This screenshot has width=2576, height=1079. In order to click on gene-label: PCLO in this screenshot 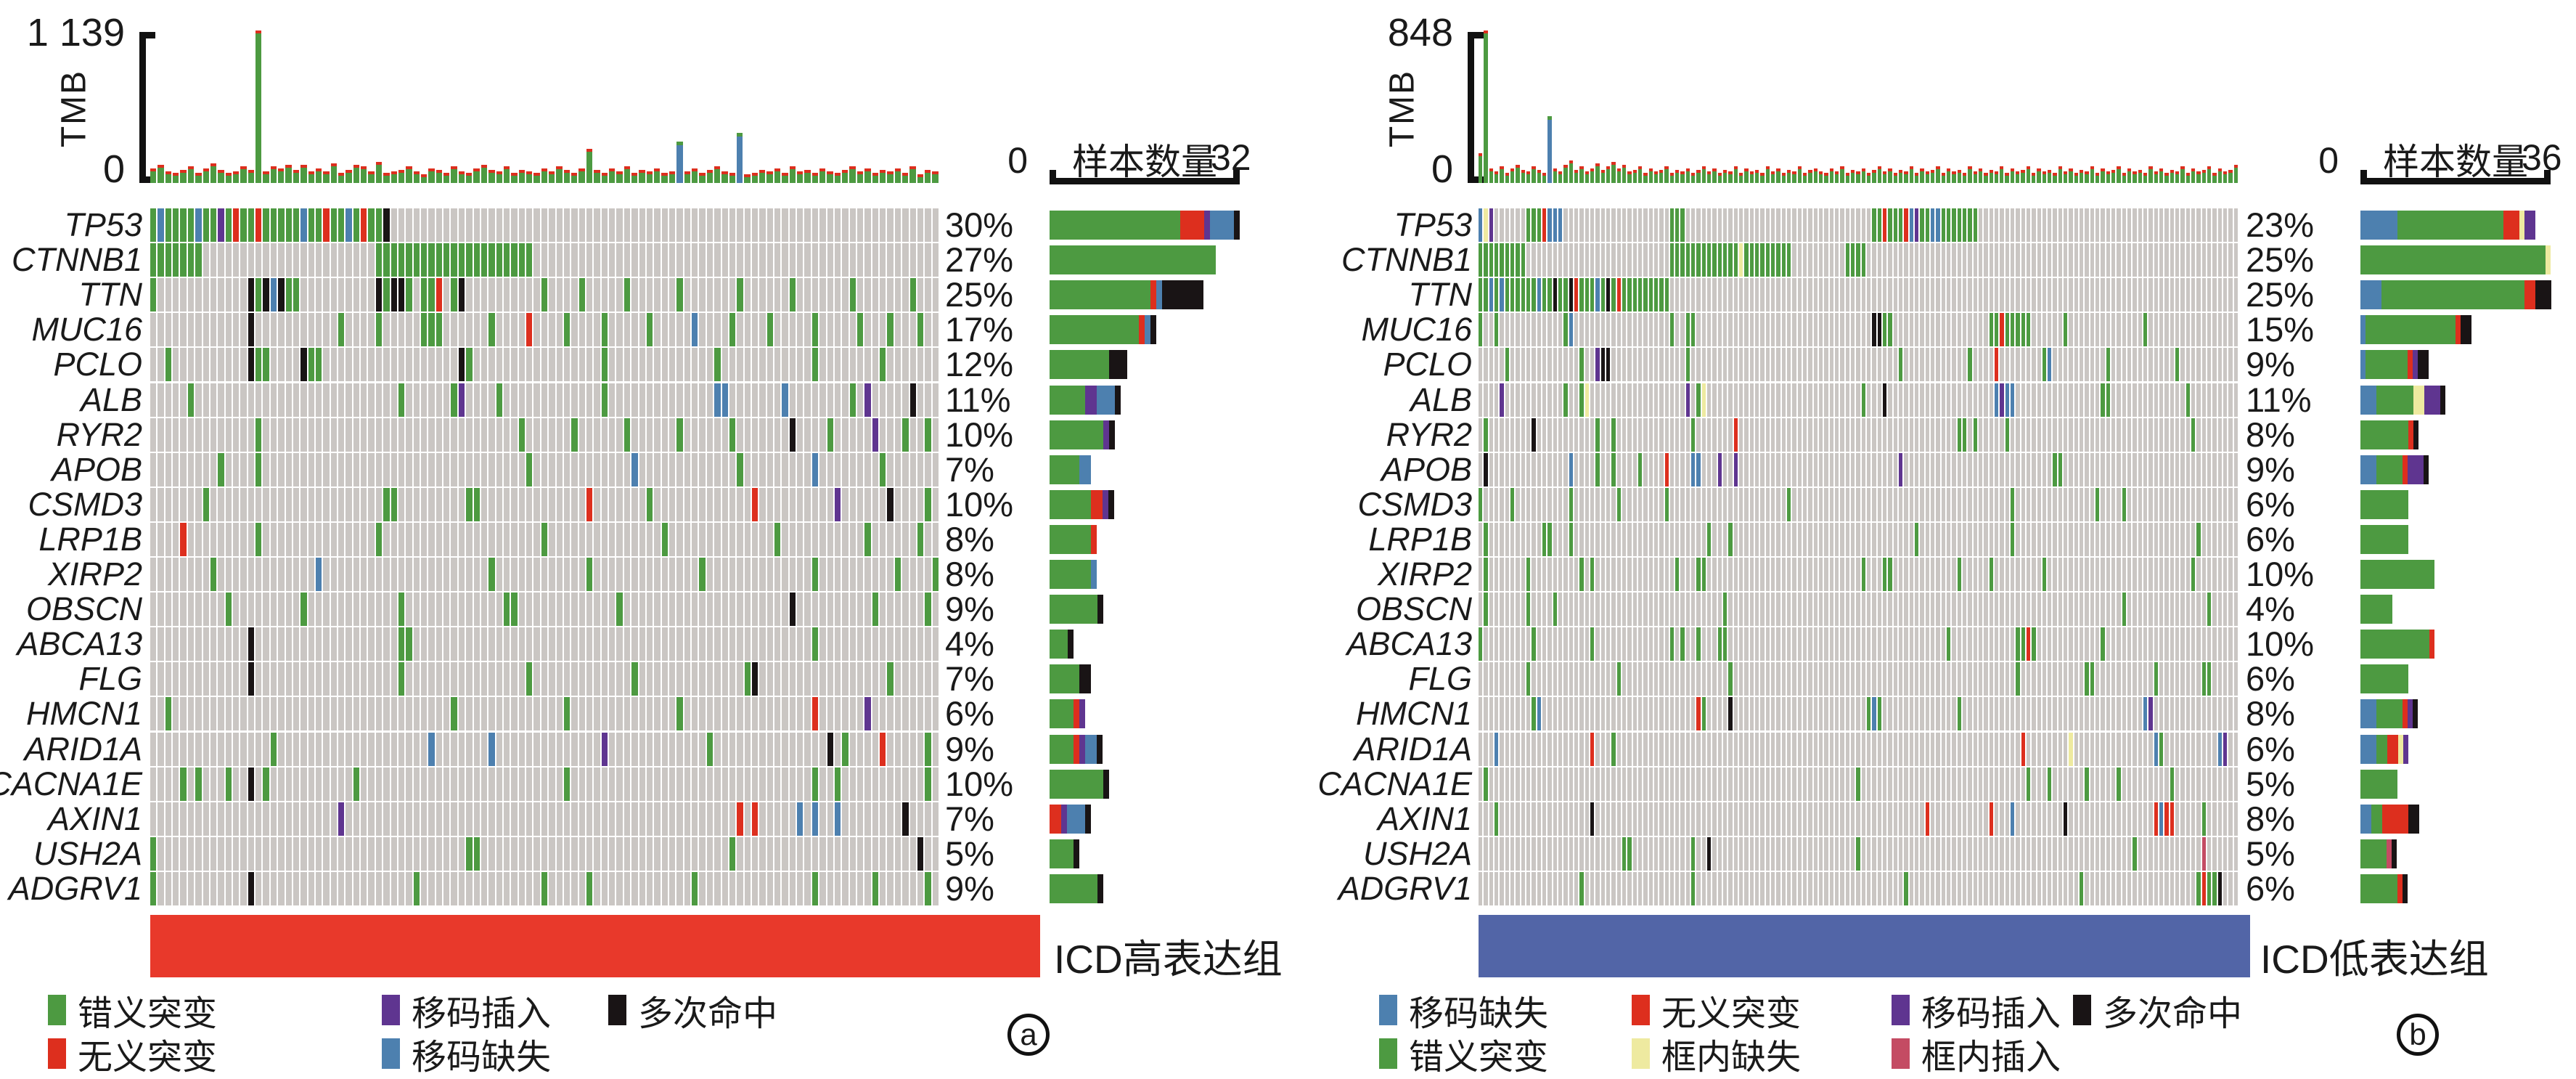, I will do `click(71, 364)`.